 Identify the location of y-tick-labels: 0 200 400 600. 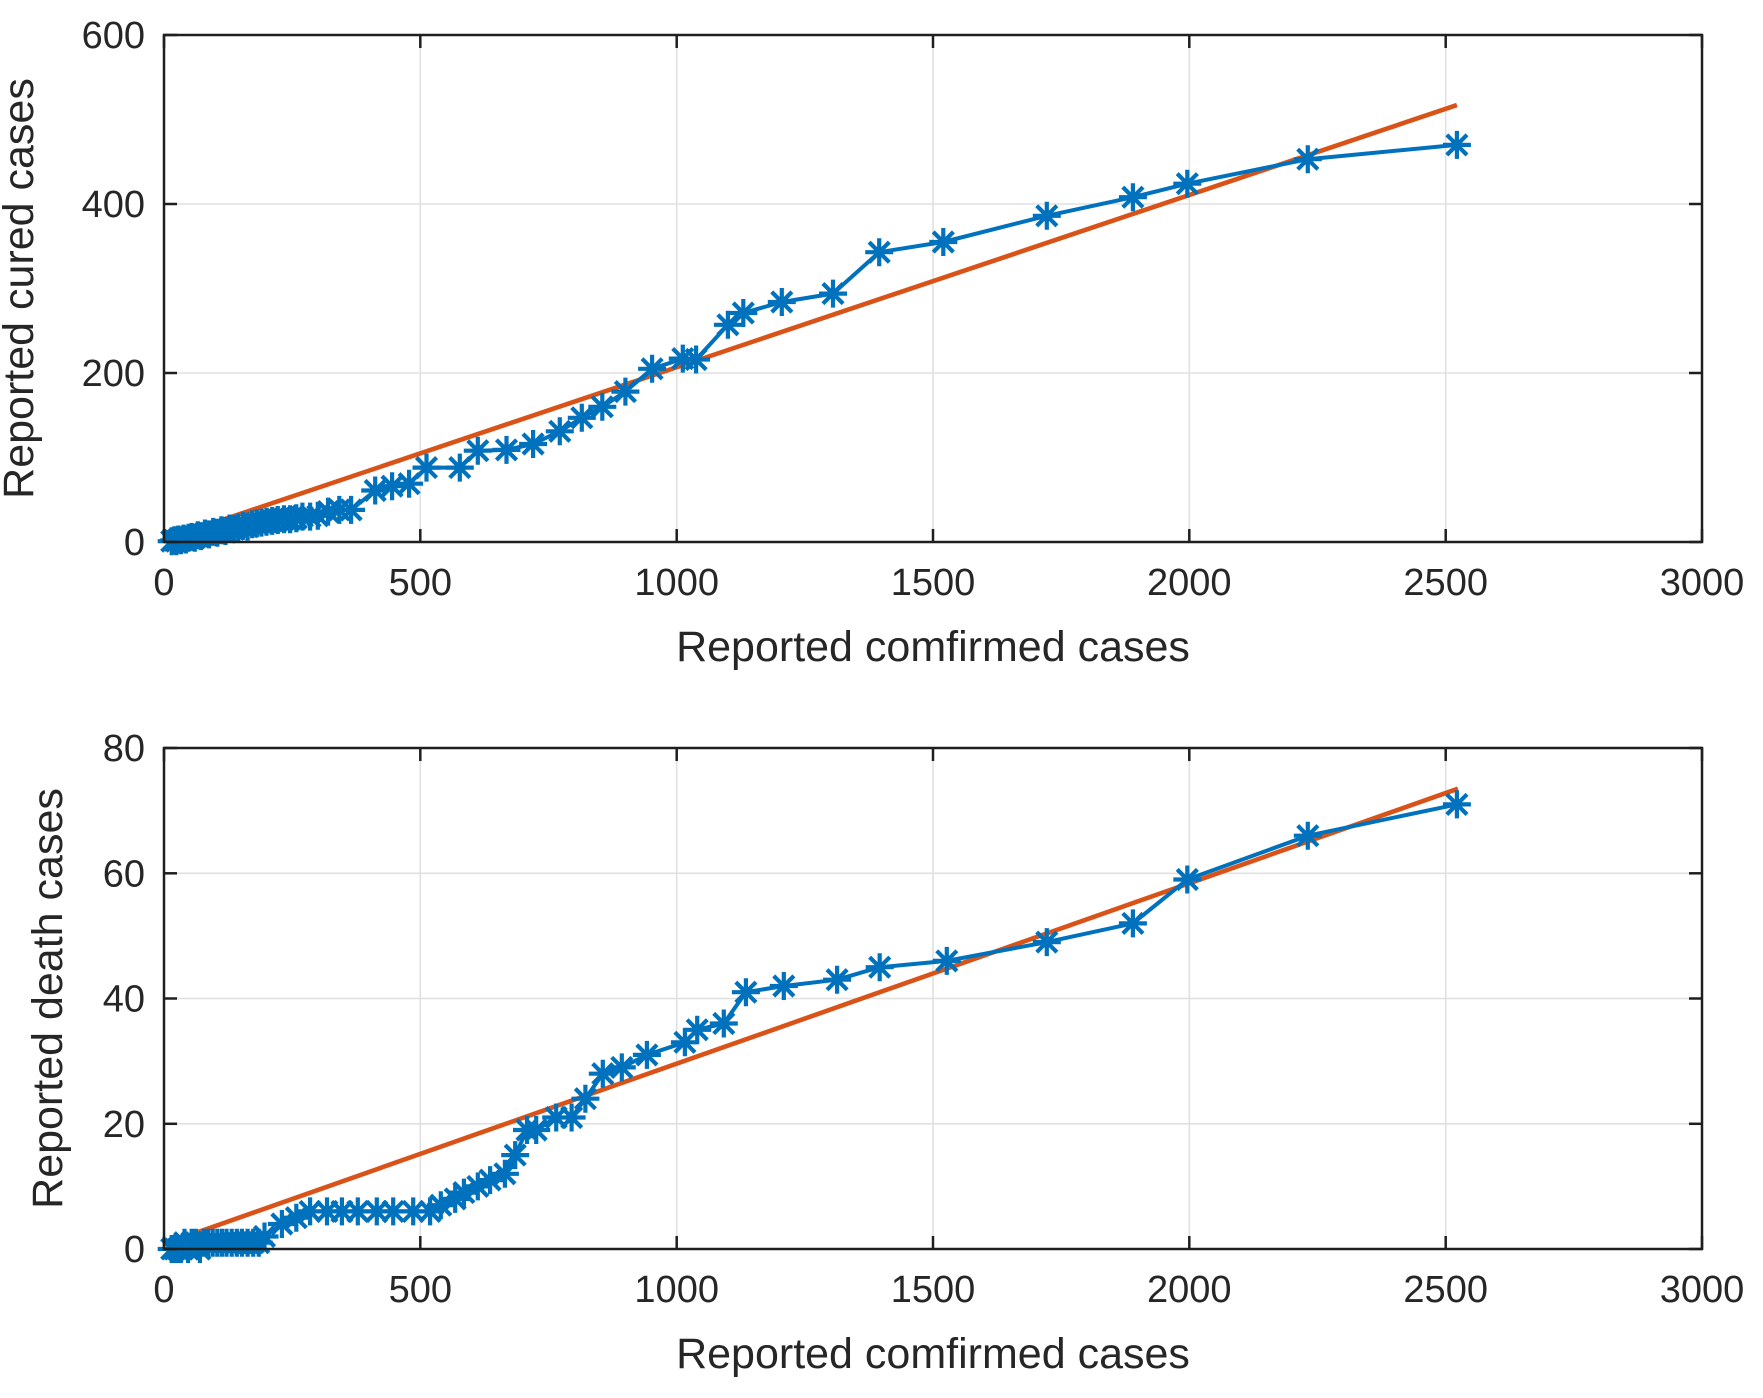
(113, 289).